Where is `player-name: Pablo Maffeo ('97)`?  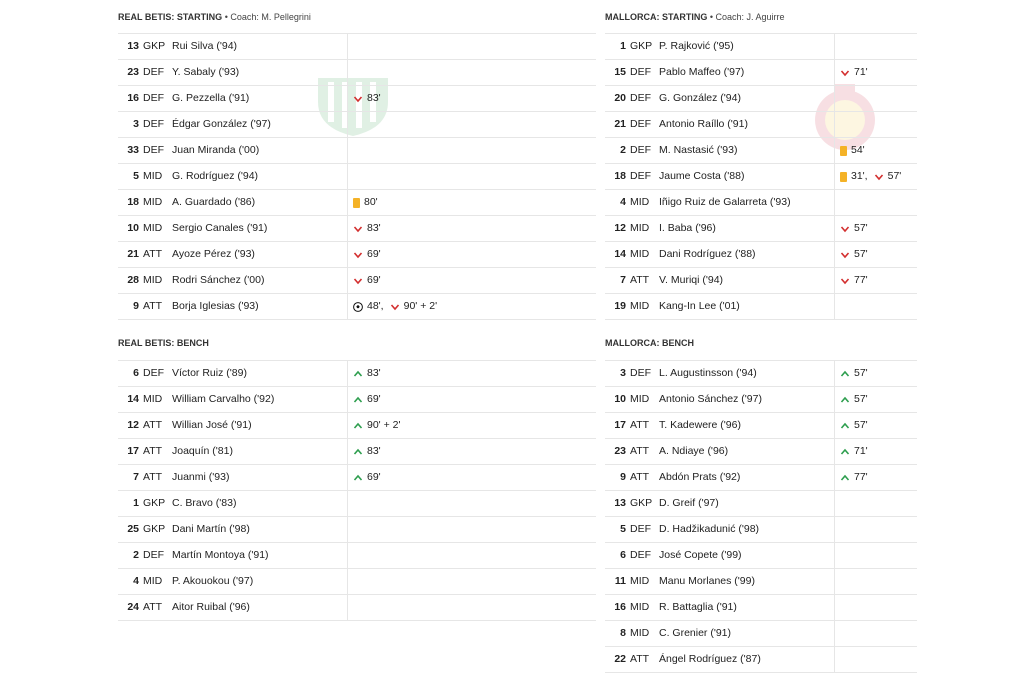
player-name: Pablo Maffeo ('97) is located at coordinates (702, 72).